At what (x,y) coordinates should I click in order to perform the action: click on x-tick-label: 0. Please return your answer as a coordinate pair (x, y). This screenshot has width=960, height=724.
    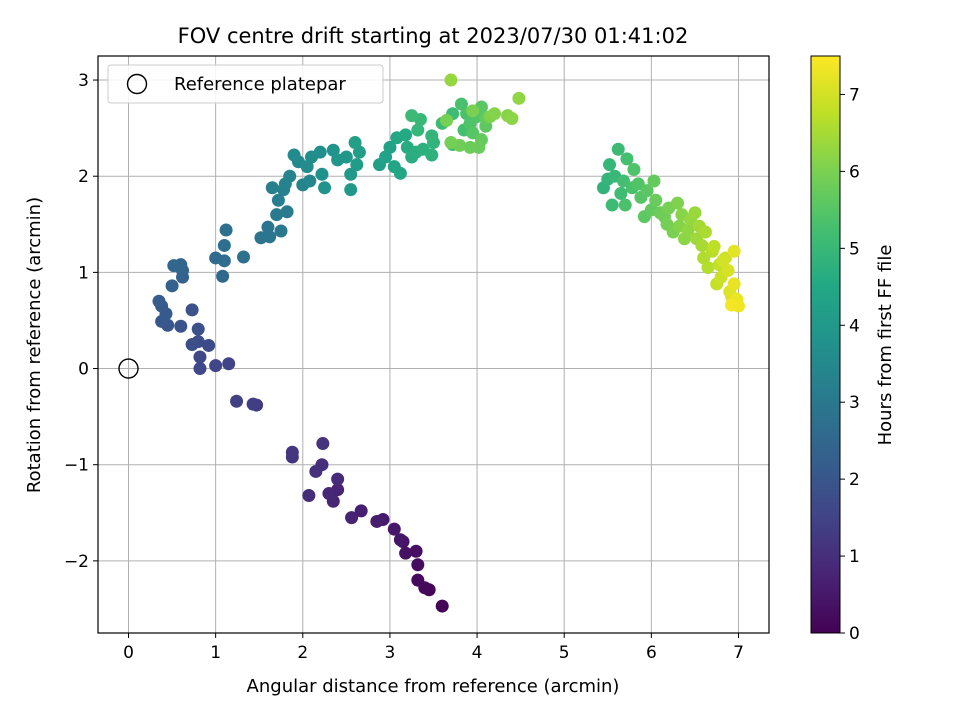
    Looking at the image, I should click on (128, 653).